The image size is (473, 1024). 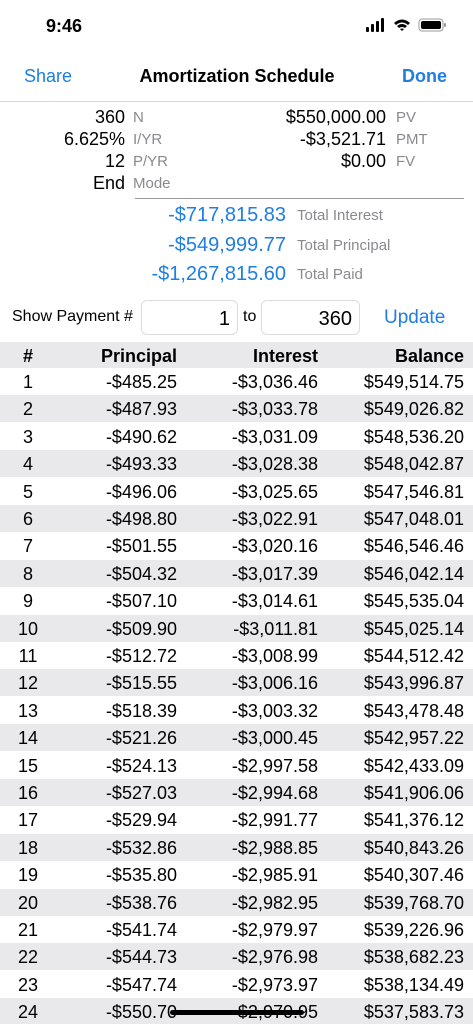 I want to click on table-cell: $541,376.12, so click(x=413, y=820).